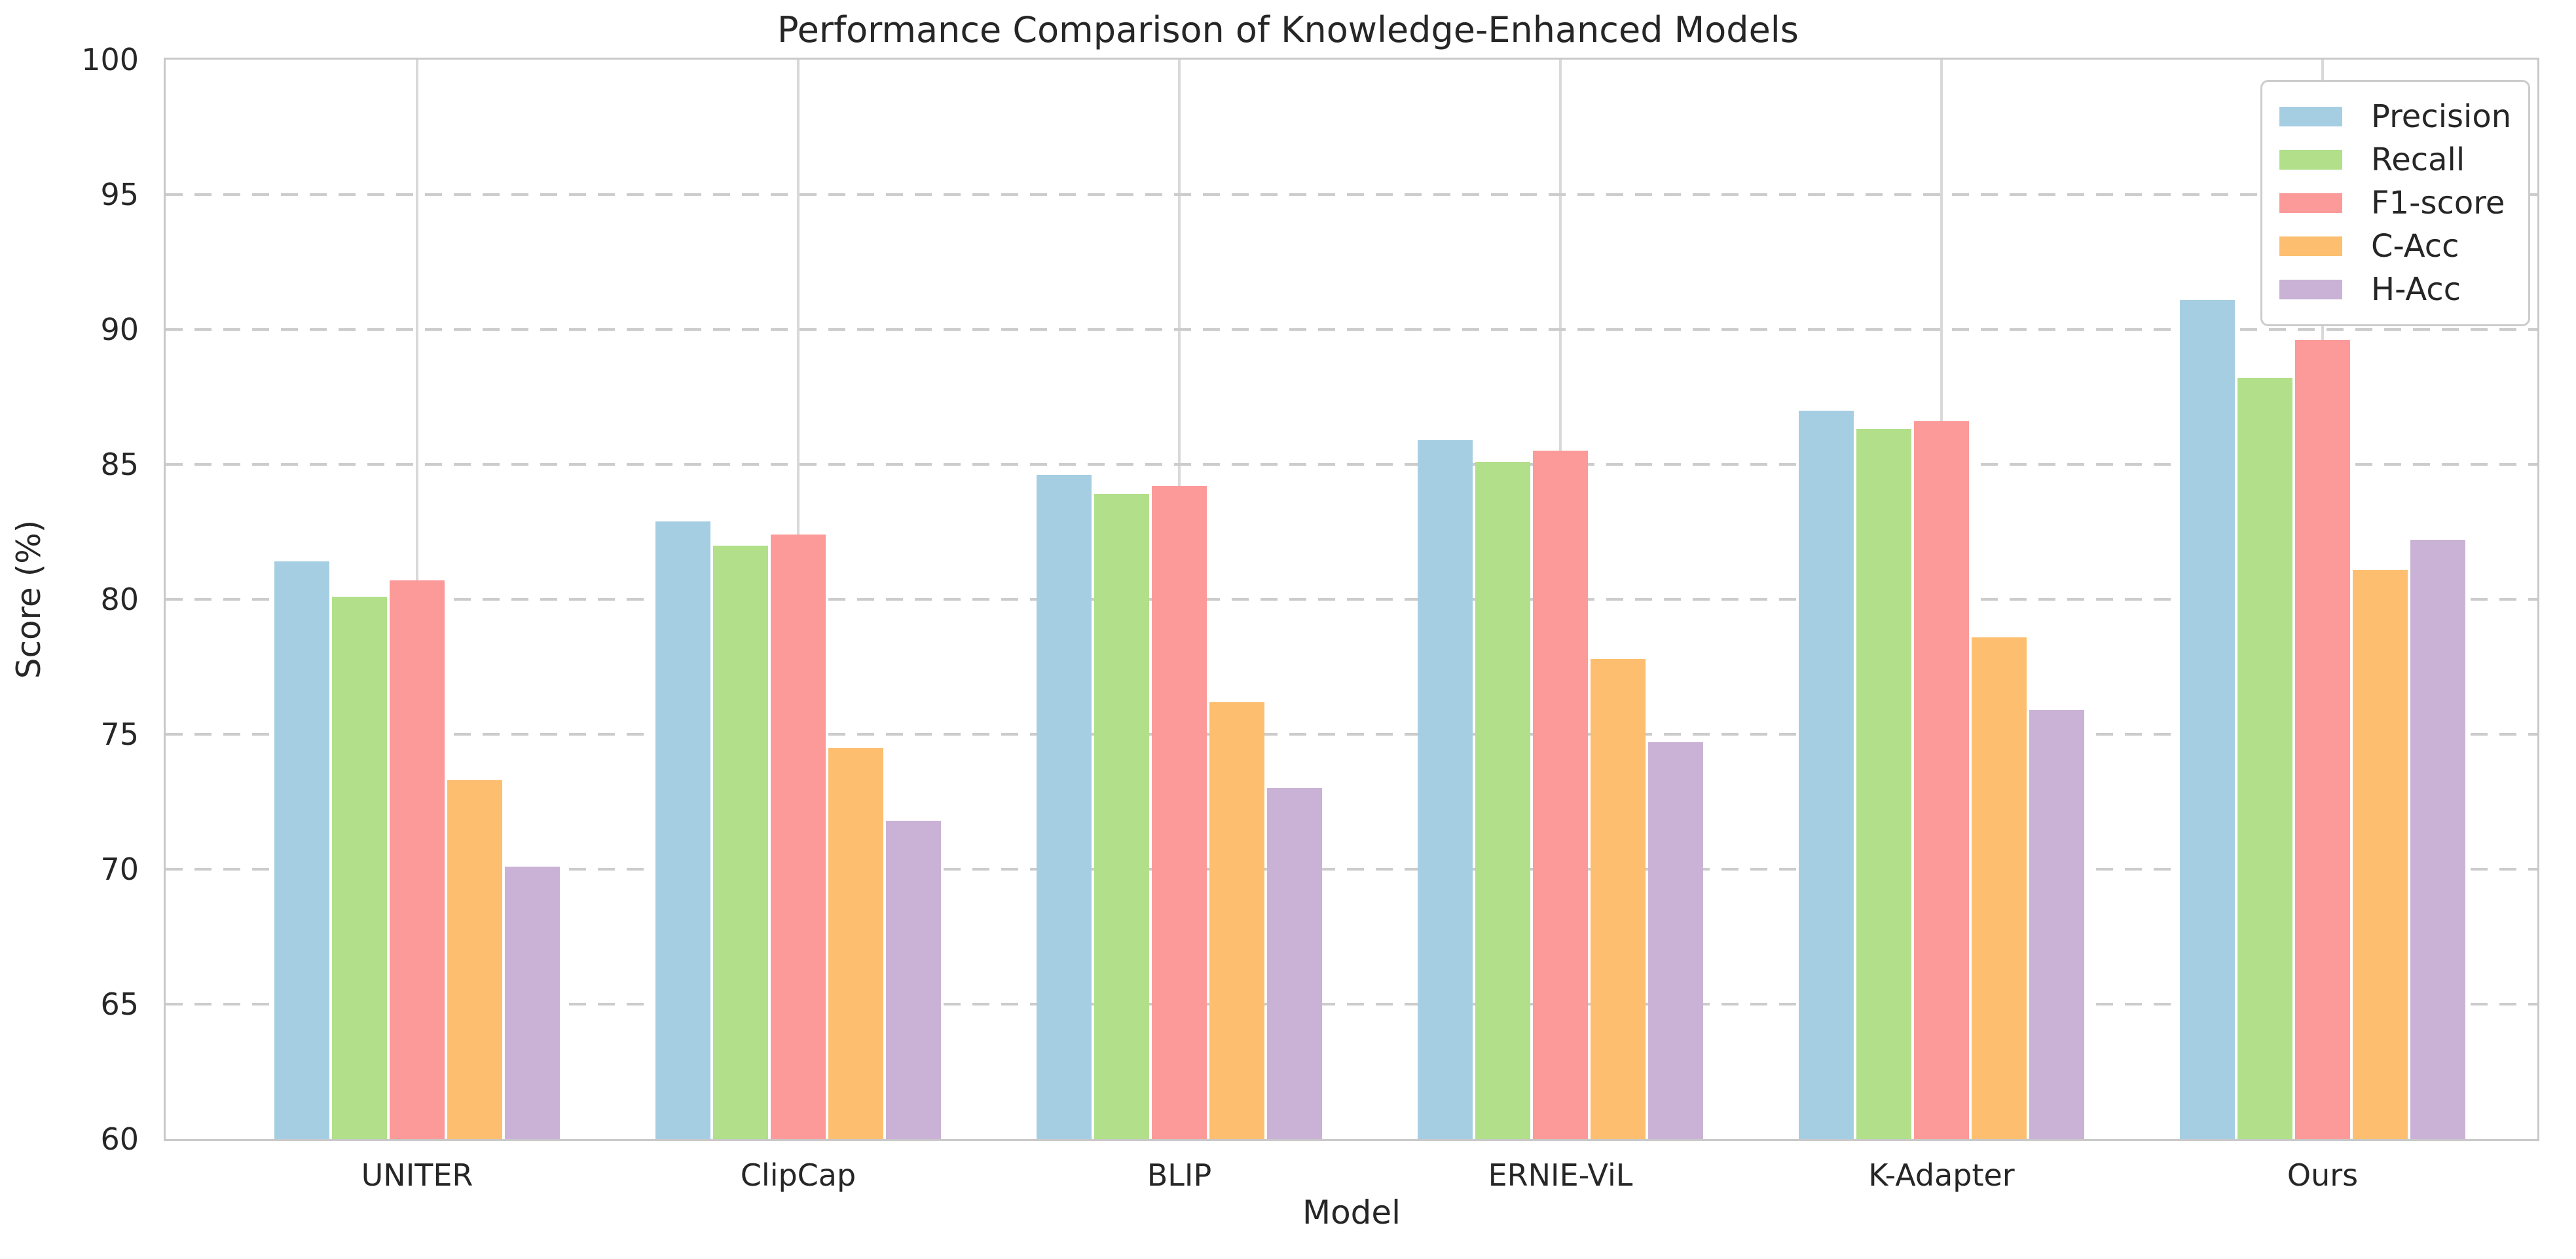  What do you see at coordinates (1294, 964) in the screenshot?
I see `bar-BLIP-H-Acc` at bounding box center [1294, 964].